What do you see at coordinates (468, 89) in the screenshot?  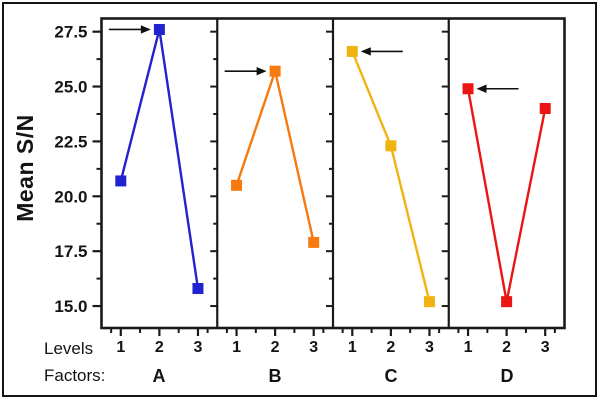 I see `data-point-d1` at bounding box center [468, 89].